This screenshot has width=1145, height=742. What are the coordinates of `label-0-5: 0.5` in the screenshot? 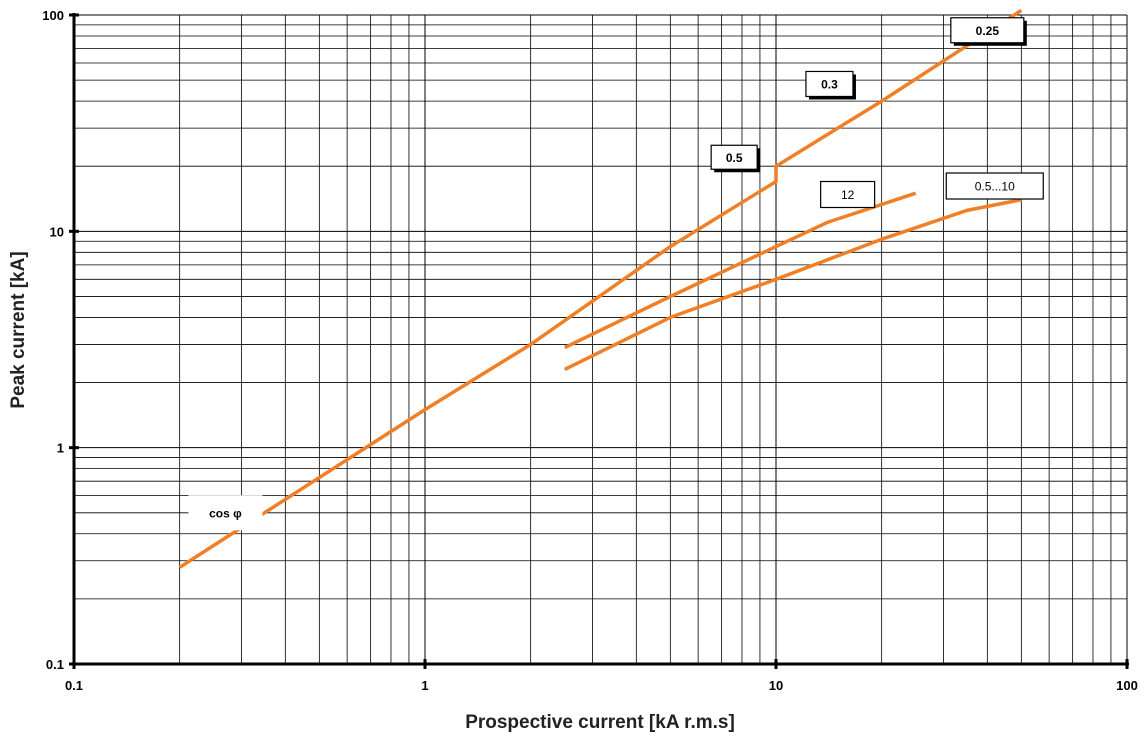 It's located at (735, 158).